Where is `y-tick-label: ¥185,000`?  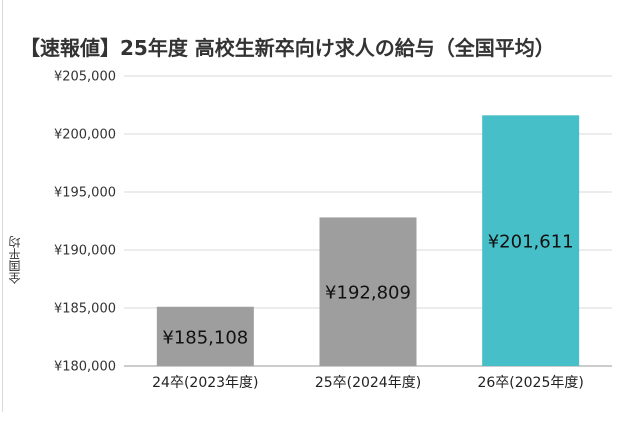
y-tick-label: ¥185,000 is located at coordinates (85, 309).